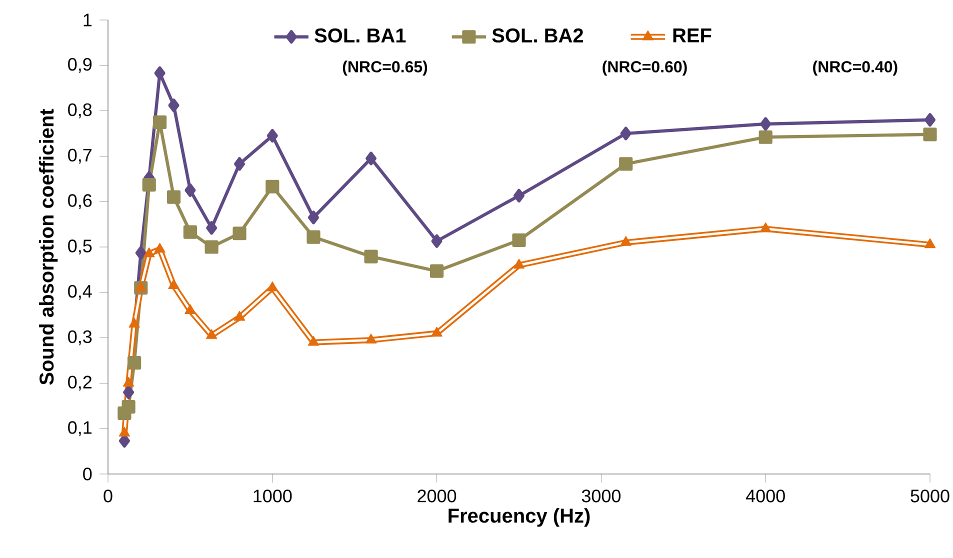 Image resolution: width=953 pixels, height=558 pixels. Describe the element at coordinates (80, 110) in the screenshot. I see `y-tick-label: 0,8` at that location.